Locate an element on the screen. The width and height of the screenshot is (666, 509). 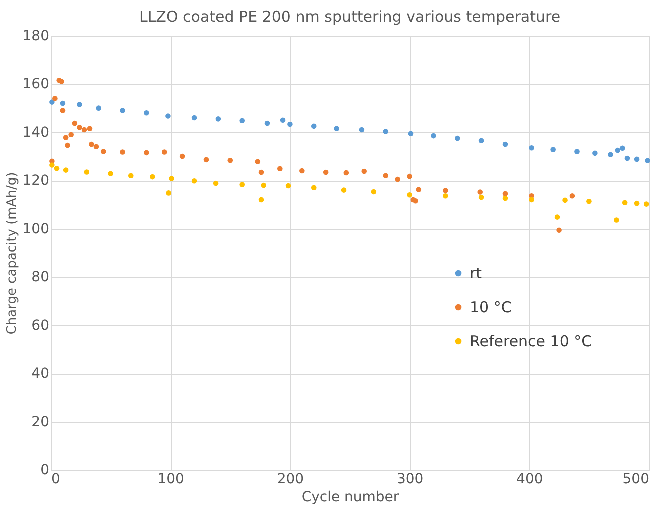
x-tick-label: 500 is located at coordinates (636, 480).